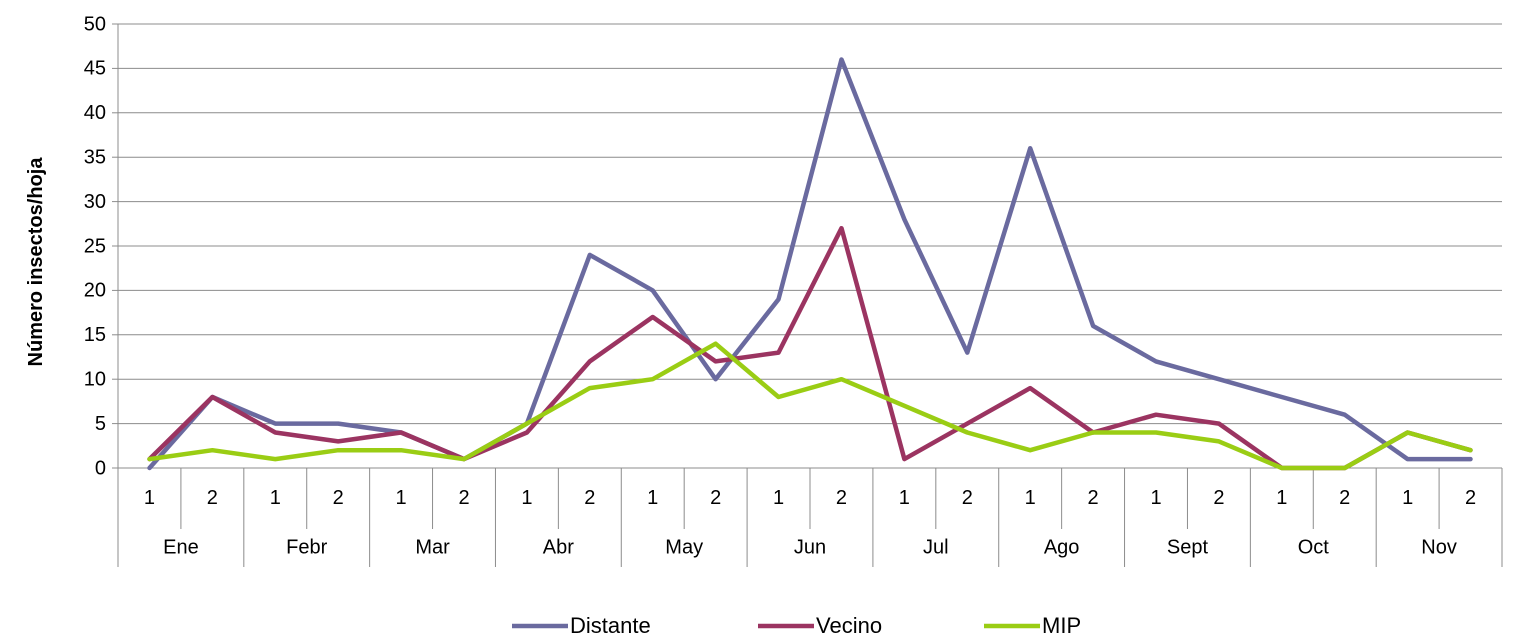  What do you see at coordinates (95, 69) in the screenshot?
I see `y-tick-label: 45` at bounding box center [95, 69].